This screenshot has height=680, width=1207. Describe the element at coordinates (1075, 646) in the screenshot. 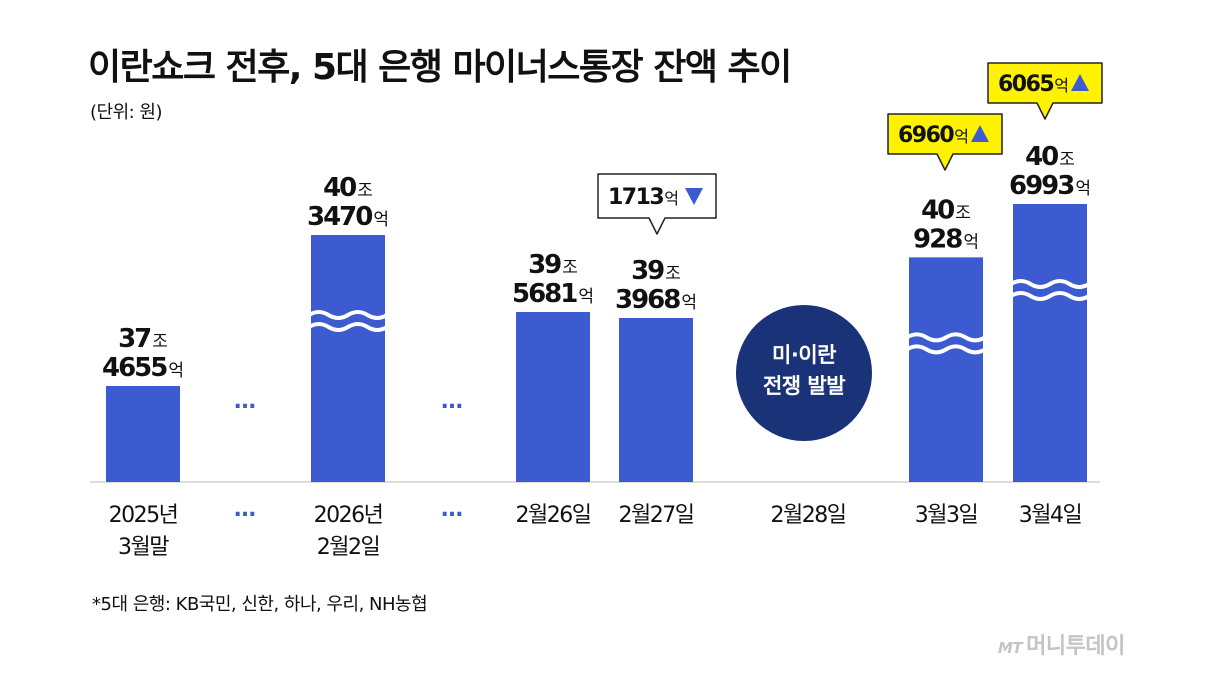

I see `watermark-name: 머니투데이` at that location.